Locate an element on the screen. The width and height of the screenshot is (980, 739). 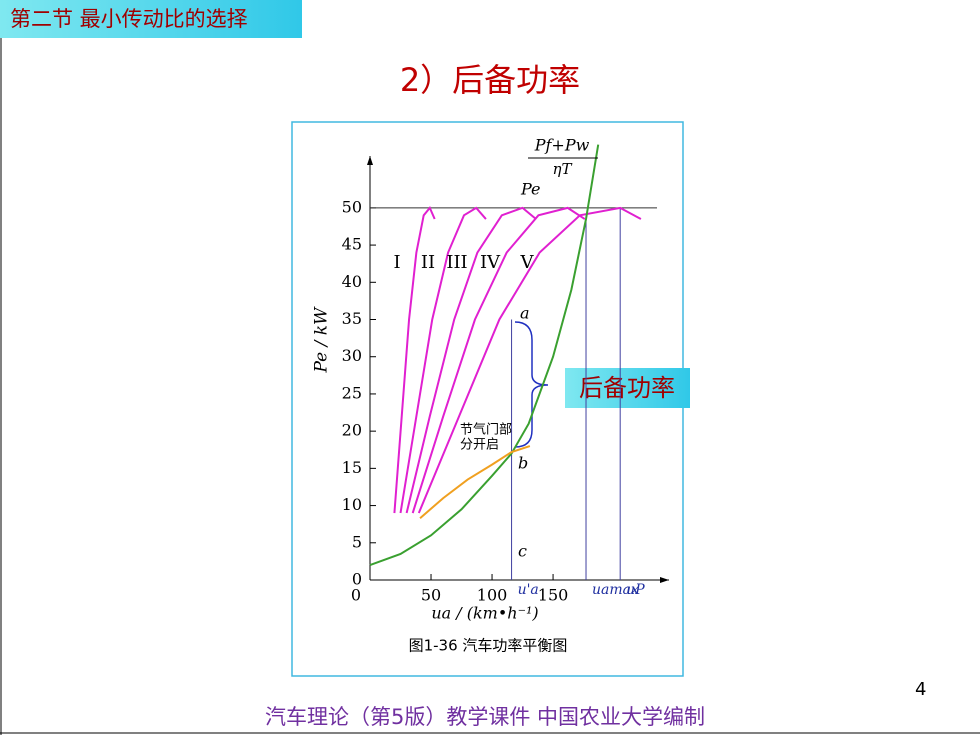
header-box is located at coordinates (151, 19).